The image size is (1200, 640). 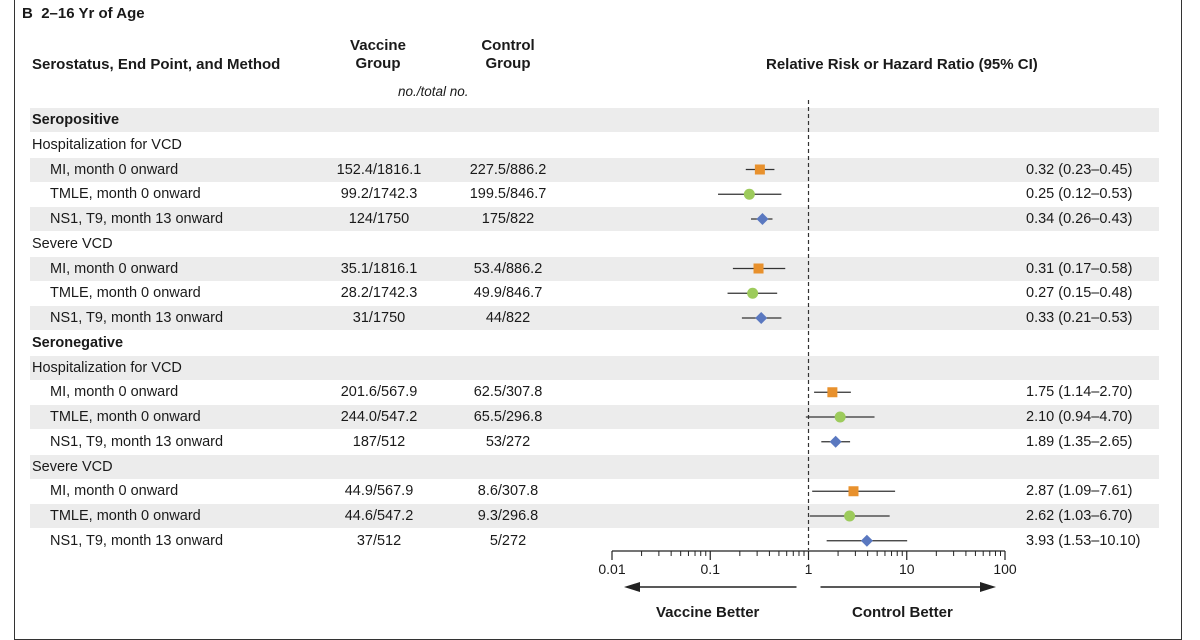 What do you see at coordinates (508, 318) in the screenshot?
I see `control-count: 44/822` at bounding box center [508, 318].